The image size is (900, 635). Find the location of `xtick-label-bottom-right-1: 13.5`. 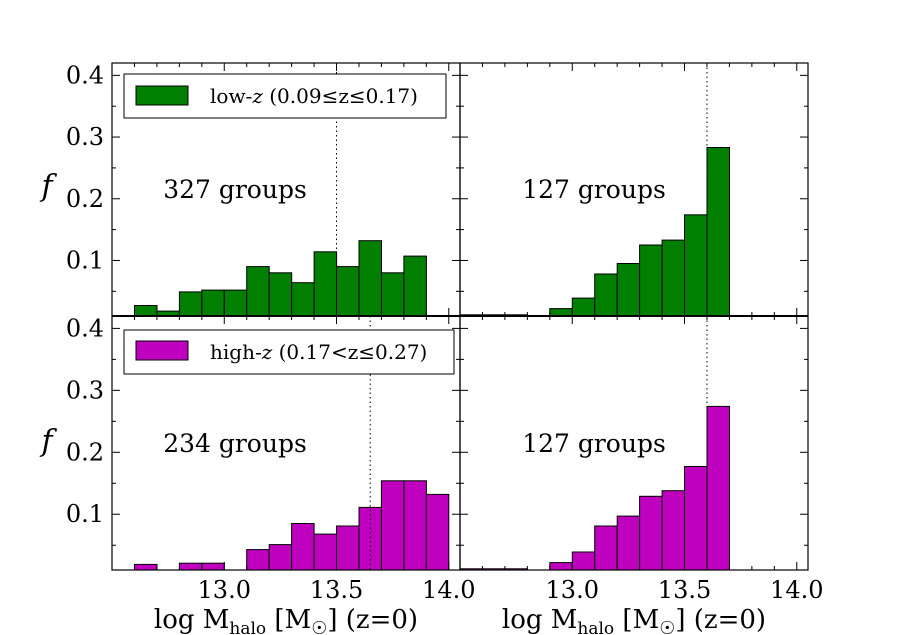

xtick-label-bottom-right-1: 13.5 is located at coordinates (684, 590).